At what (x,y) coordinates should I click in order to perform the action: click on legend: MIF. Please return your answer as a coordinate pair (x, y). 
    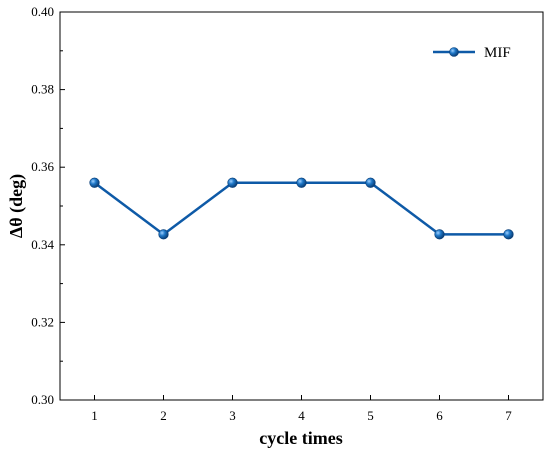
    Looking at the image, I should click on (472, 53).